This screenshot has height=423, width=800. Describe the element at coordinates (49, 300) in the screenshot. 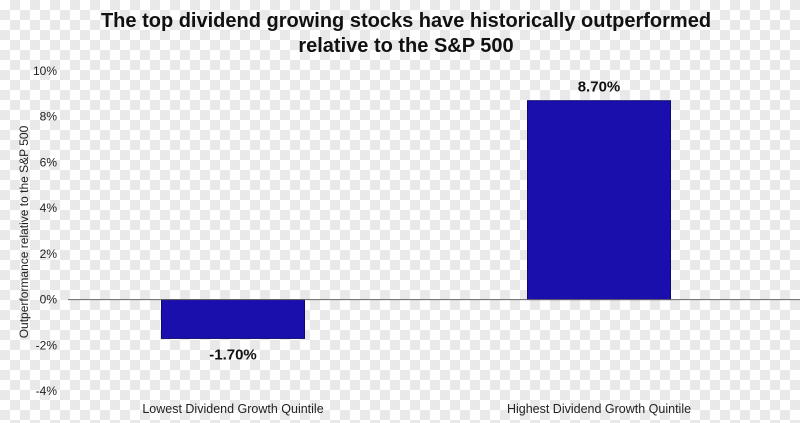

I see `y-tick-label: 0%` at that location.